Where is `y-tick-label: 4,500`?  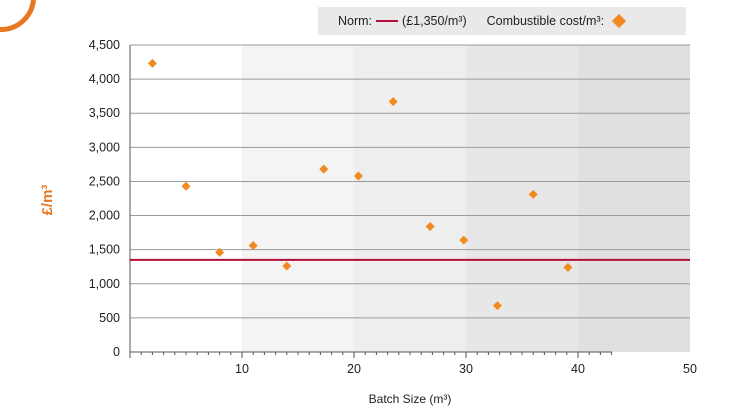 y-tick-label: 4,500 is located at coordinates (104, 45).